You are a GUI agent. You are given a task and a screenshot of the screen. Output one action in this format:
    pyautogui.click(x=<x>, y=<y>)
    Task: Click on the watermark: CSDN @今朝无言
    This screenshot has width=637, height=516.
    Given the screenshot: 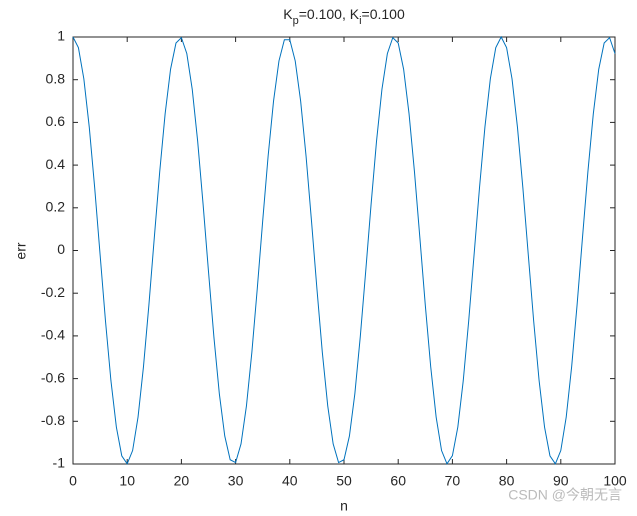 What is the action you would take?
    pyautogui.click(x=565, y=495)
    